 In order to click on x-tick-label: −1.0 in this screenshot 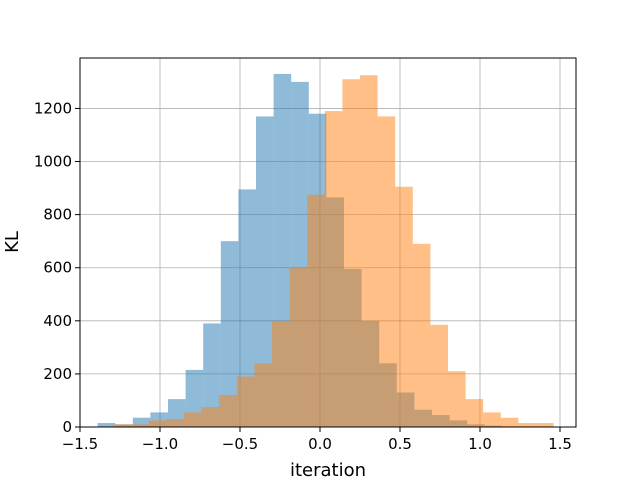, I will do `click(160, 444)`.